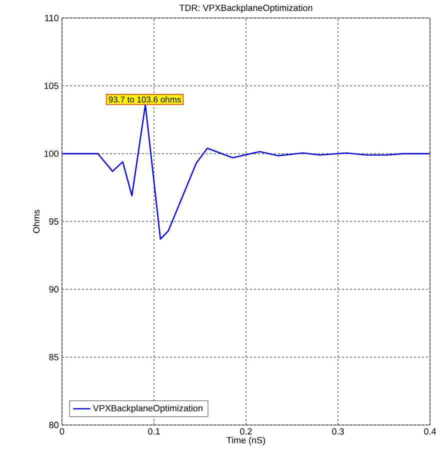  What do you see at coordinates (245, 8) in the screenshot?
I see `chart-title: TDR: VPXBackplaneOptimization` at bounding box center [245, 8].